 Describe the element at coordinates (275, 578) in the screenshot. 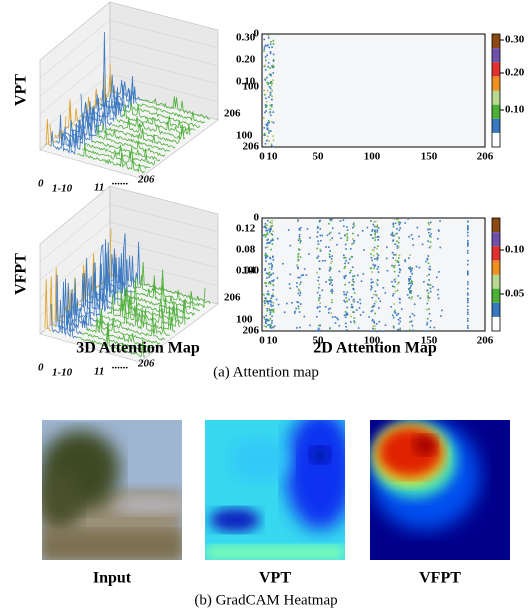

I see `image-label: VPT` at that location.